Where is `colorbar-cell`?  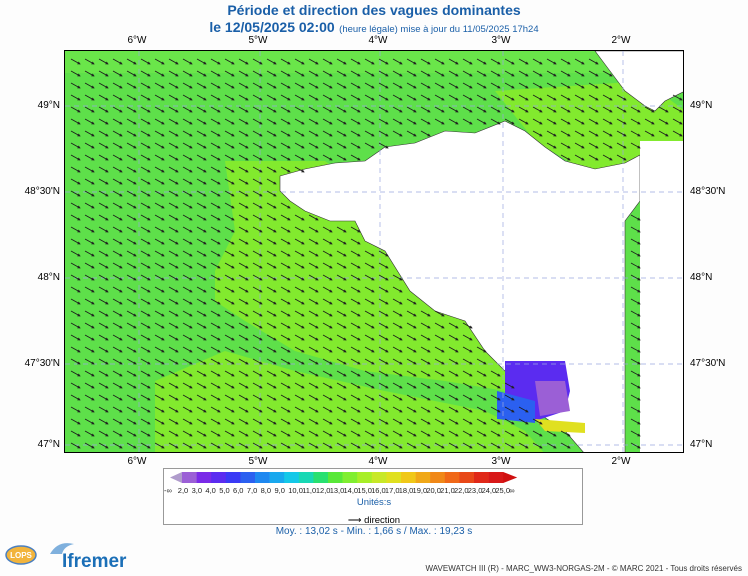
colorbar-cell is located at coordinates (408, 477).